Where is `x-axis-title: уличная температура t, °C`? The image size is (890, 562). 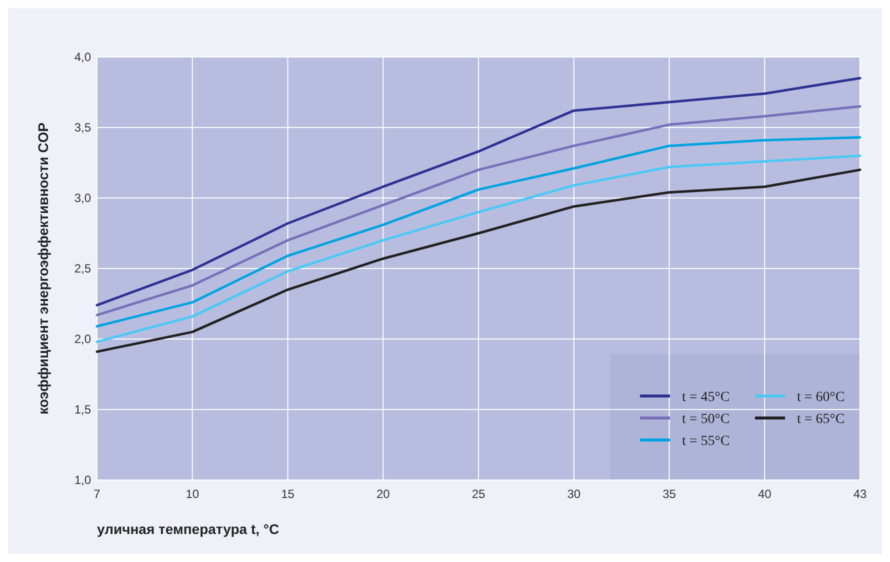 x-axis-title: уличная температура t, °C is located at coordinates (188, 529).